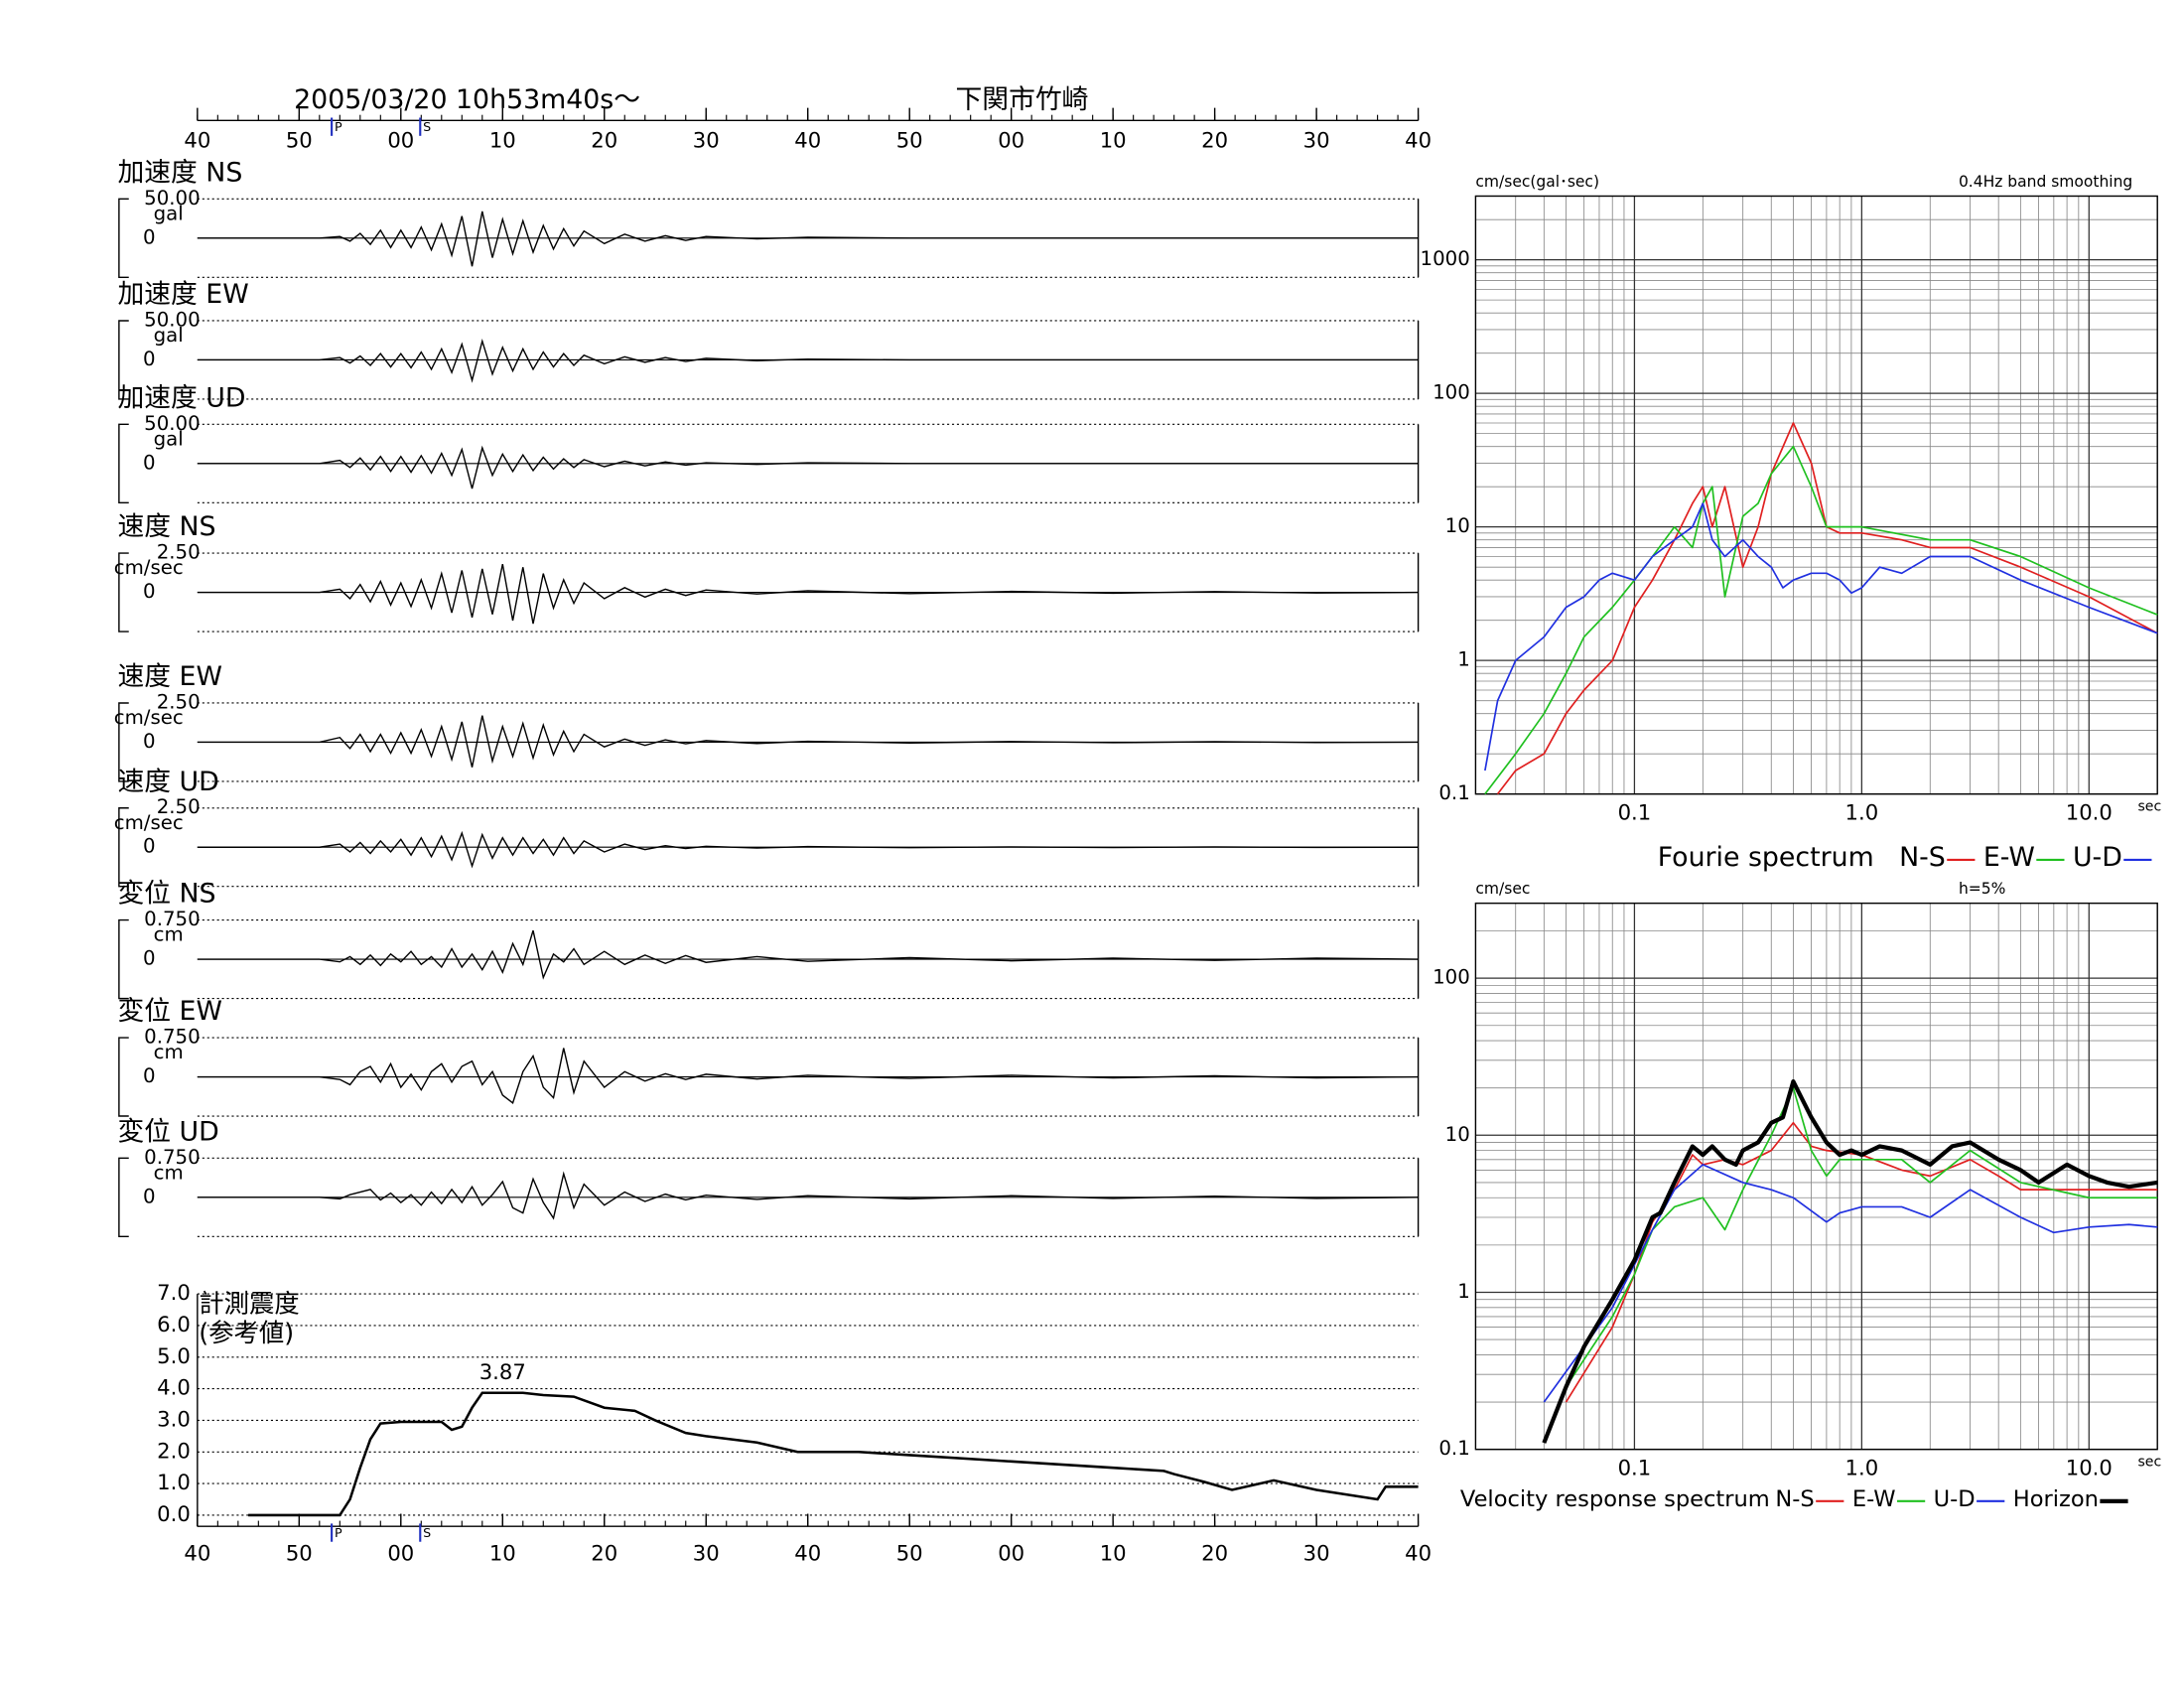 The width and height of the screenshot is (2184, 1688). Describe the element at coordinates (1453, 792) in the screenshot. I see `y-tick-label: 0.1` at that location.